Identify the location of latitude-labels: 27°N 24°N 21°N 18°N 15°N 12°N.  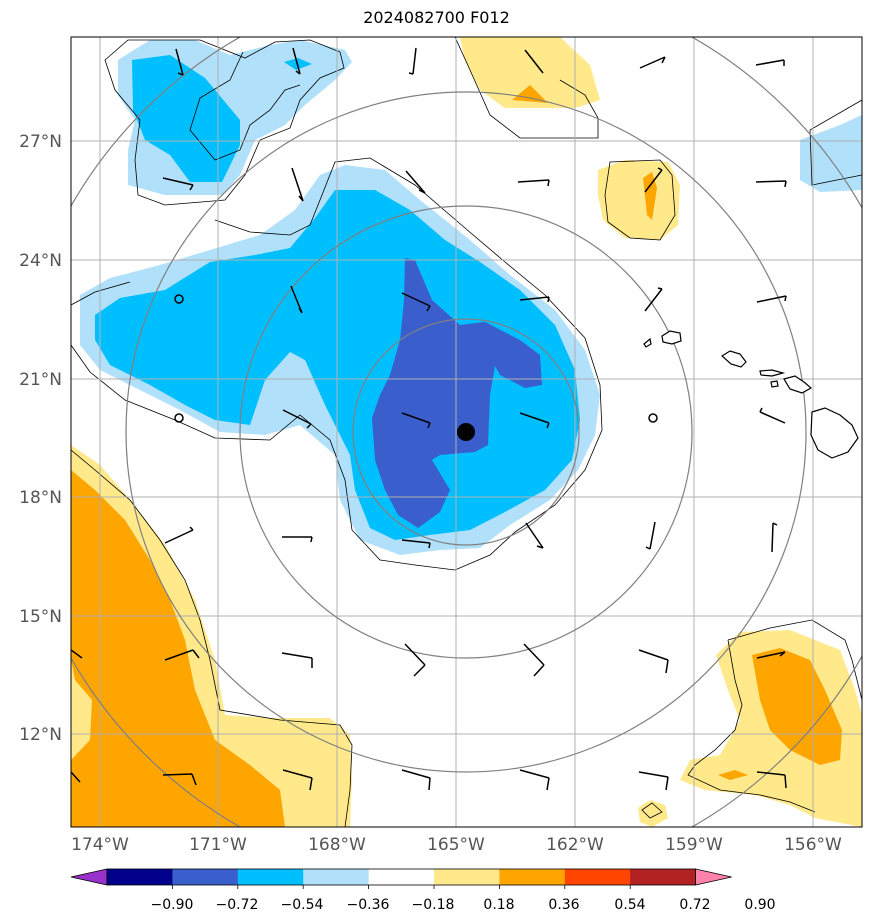
(40, 438).